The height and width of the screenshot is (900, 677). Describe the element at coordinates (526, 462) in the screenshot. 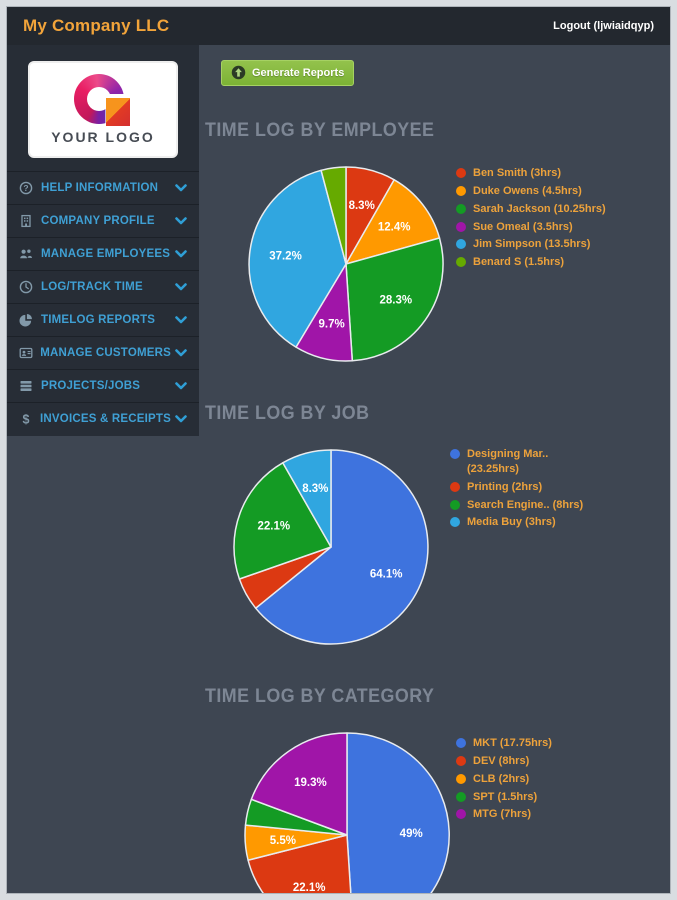

I see `legend-item: Designing Mar.. (23.25hrs)` at that location.